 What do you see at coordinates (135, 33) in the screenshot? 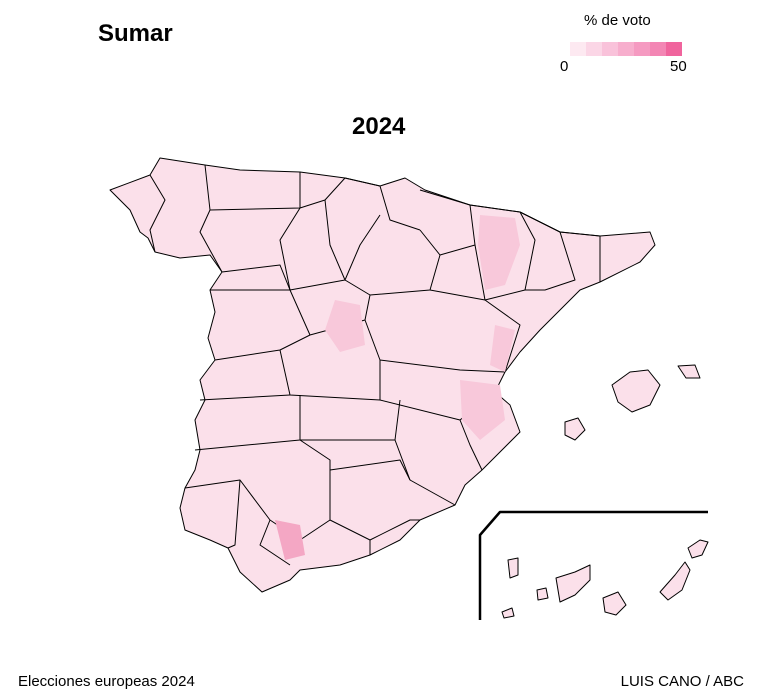
I see `map-title: Sumar` at bounding box center [135, 33].